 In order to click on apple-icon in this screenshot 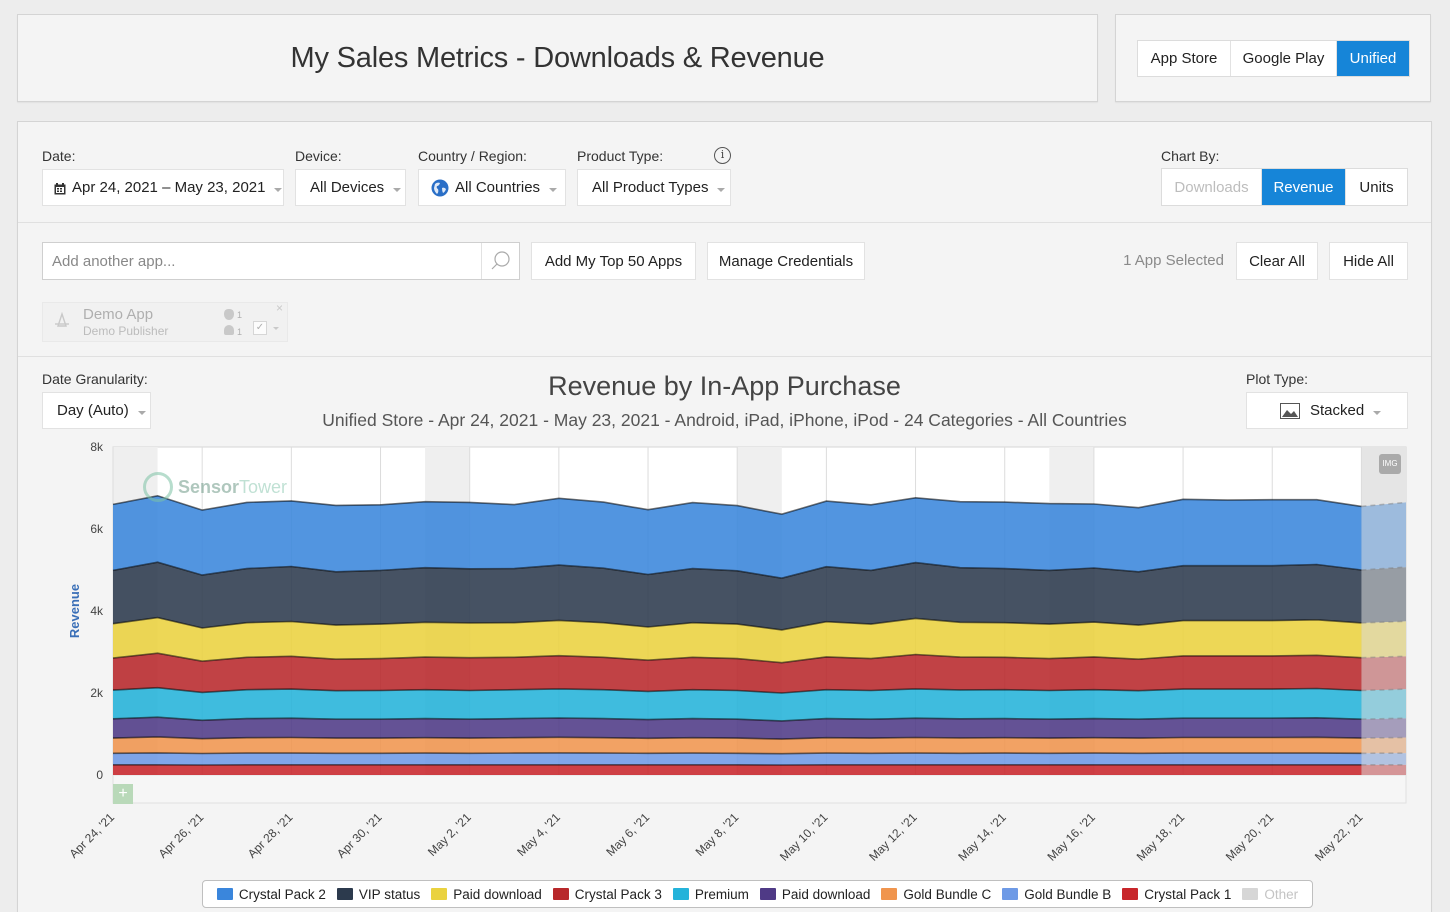, I will do `click(229, 314)`.